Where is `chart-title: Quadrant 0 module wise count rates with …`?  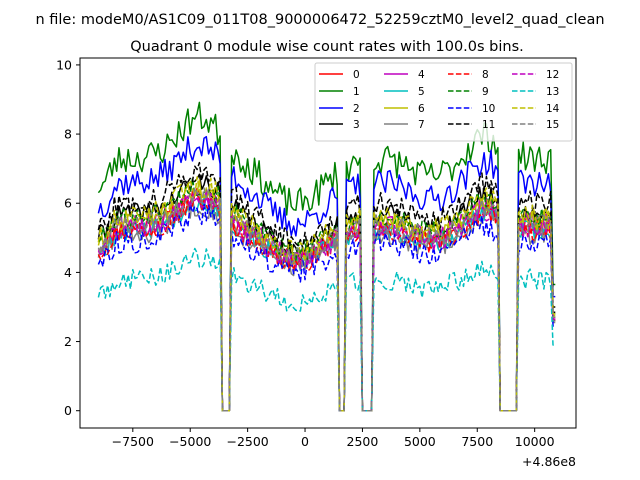
chart-title: Quadrant 0 module wise count rates with … is located at coordinates (327, 47).